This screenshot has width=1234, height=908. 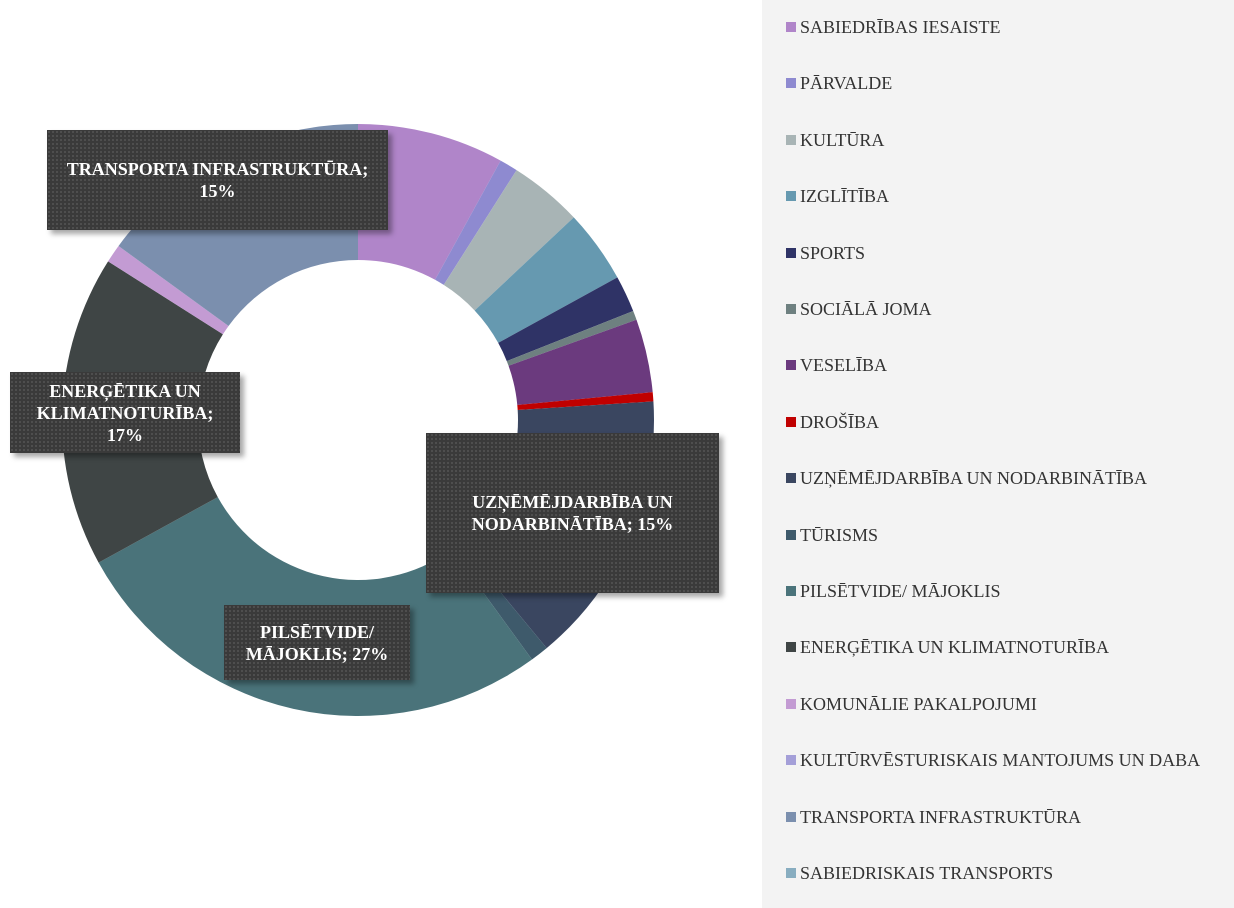 What do you see at coordinates (1006, 83) in the screenshot?
I see `legend-item: PĀRVALDE` at bounding box center [1006, 83].